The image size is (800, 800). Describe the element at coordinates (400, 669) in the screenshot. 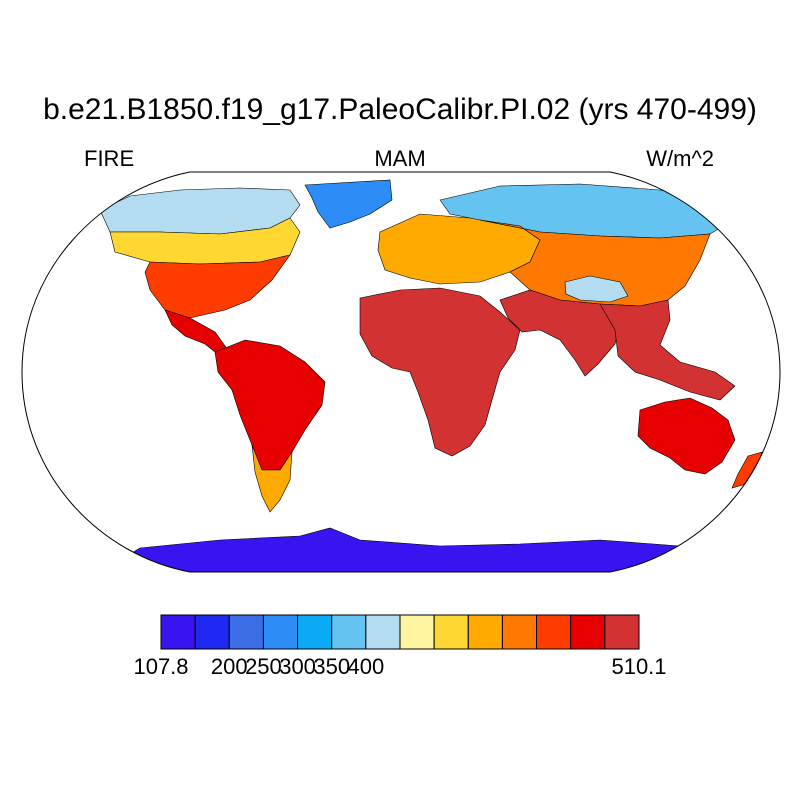

I see `colorbar-labels: 107.8 200 250 300 350 400 510.1` at that location.